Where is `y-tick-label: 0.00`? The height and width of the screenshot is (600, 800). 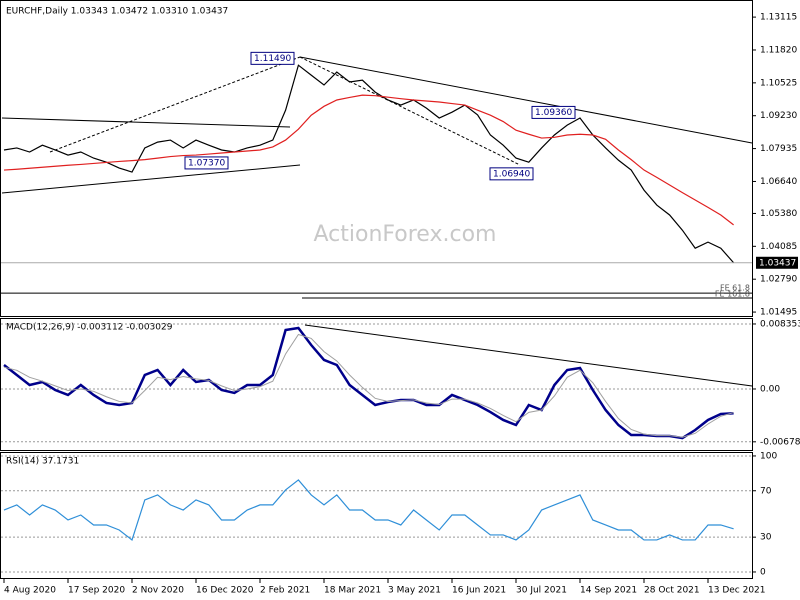
y-tick-label: 0.00 is located at coordinates (770, 389).